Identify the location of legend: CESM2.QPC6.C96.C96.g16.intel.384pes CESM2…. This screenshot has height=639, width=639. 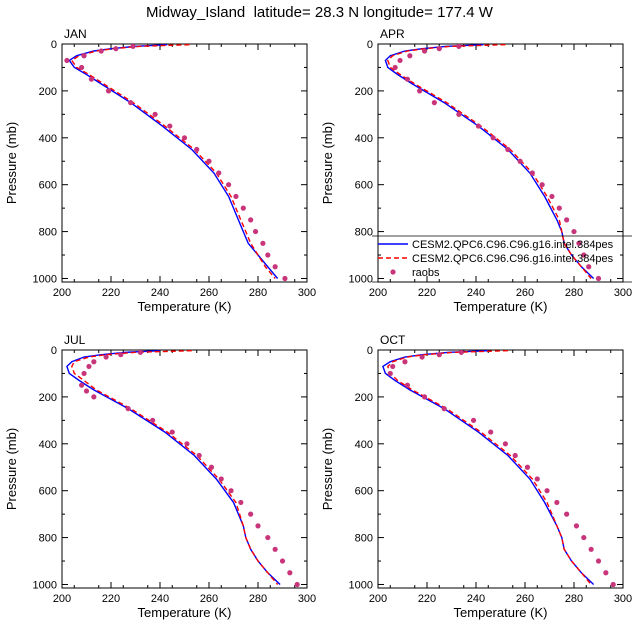
(502, 259).